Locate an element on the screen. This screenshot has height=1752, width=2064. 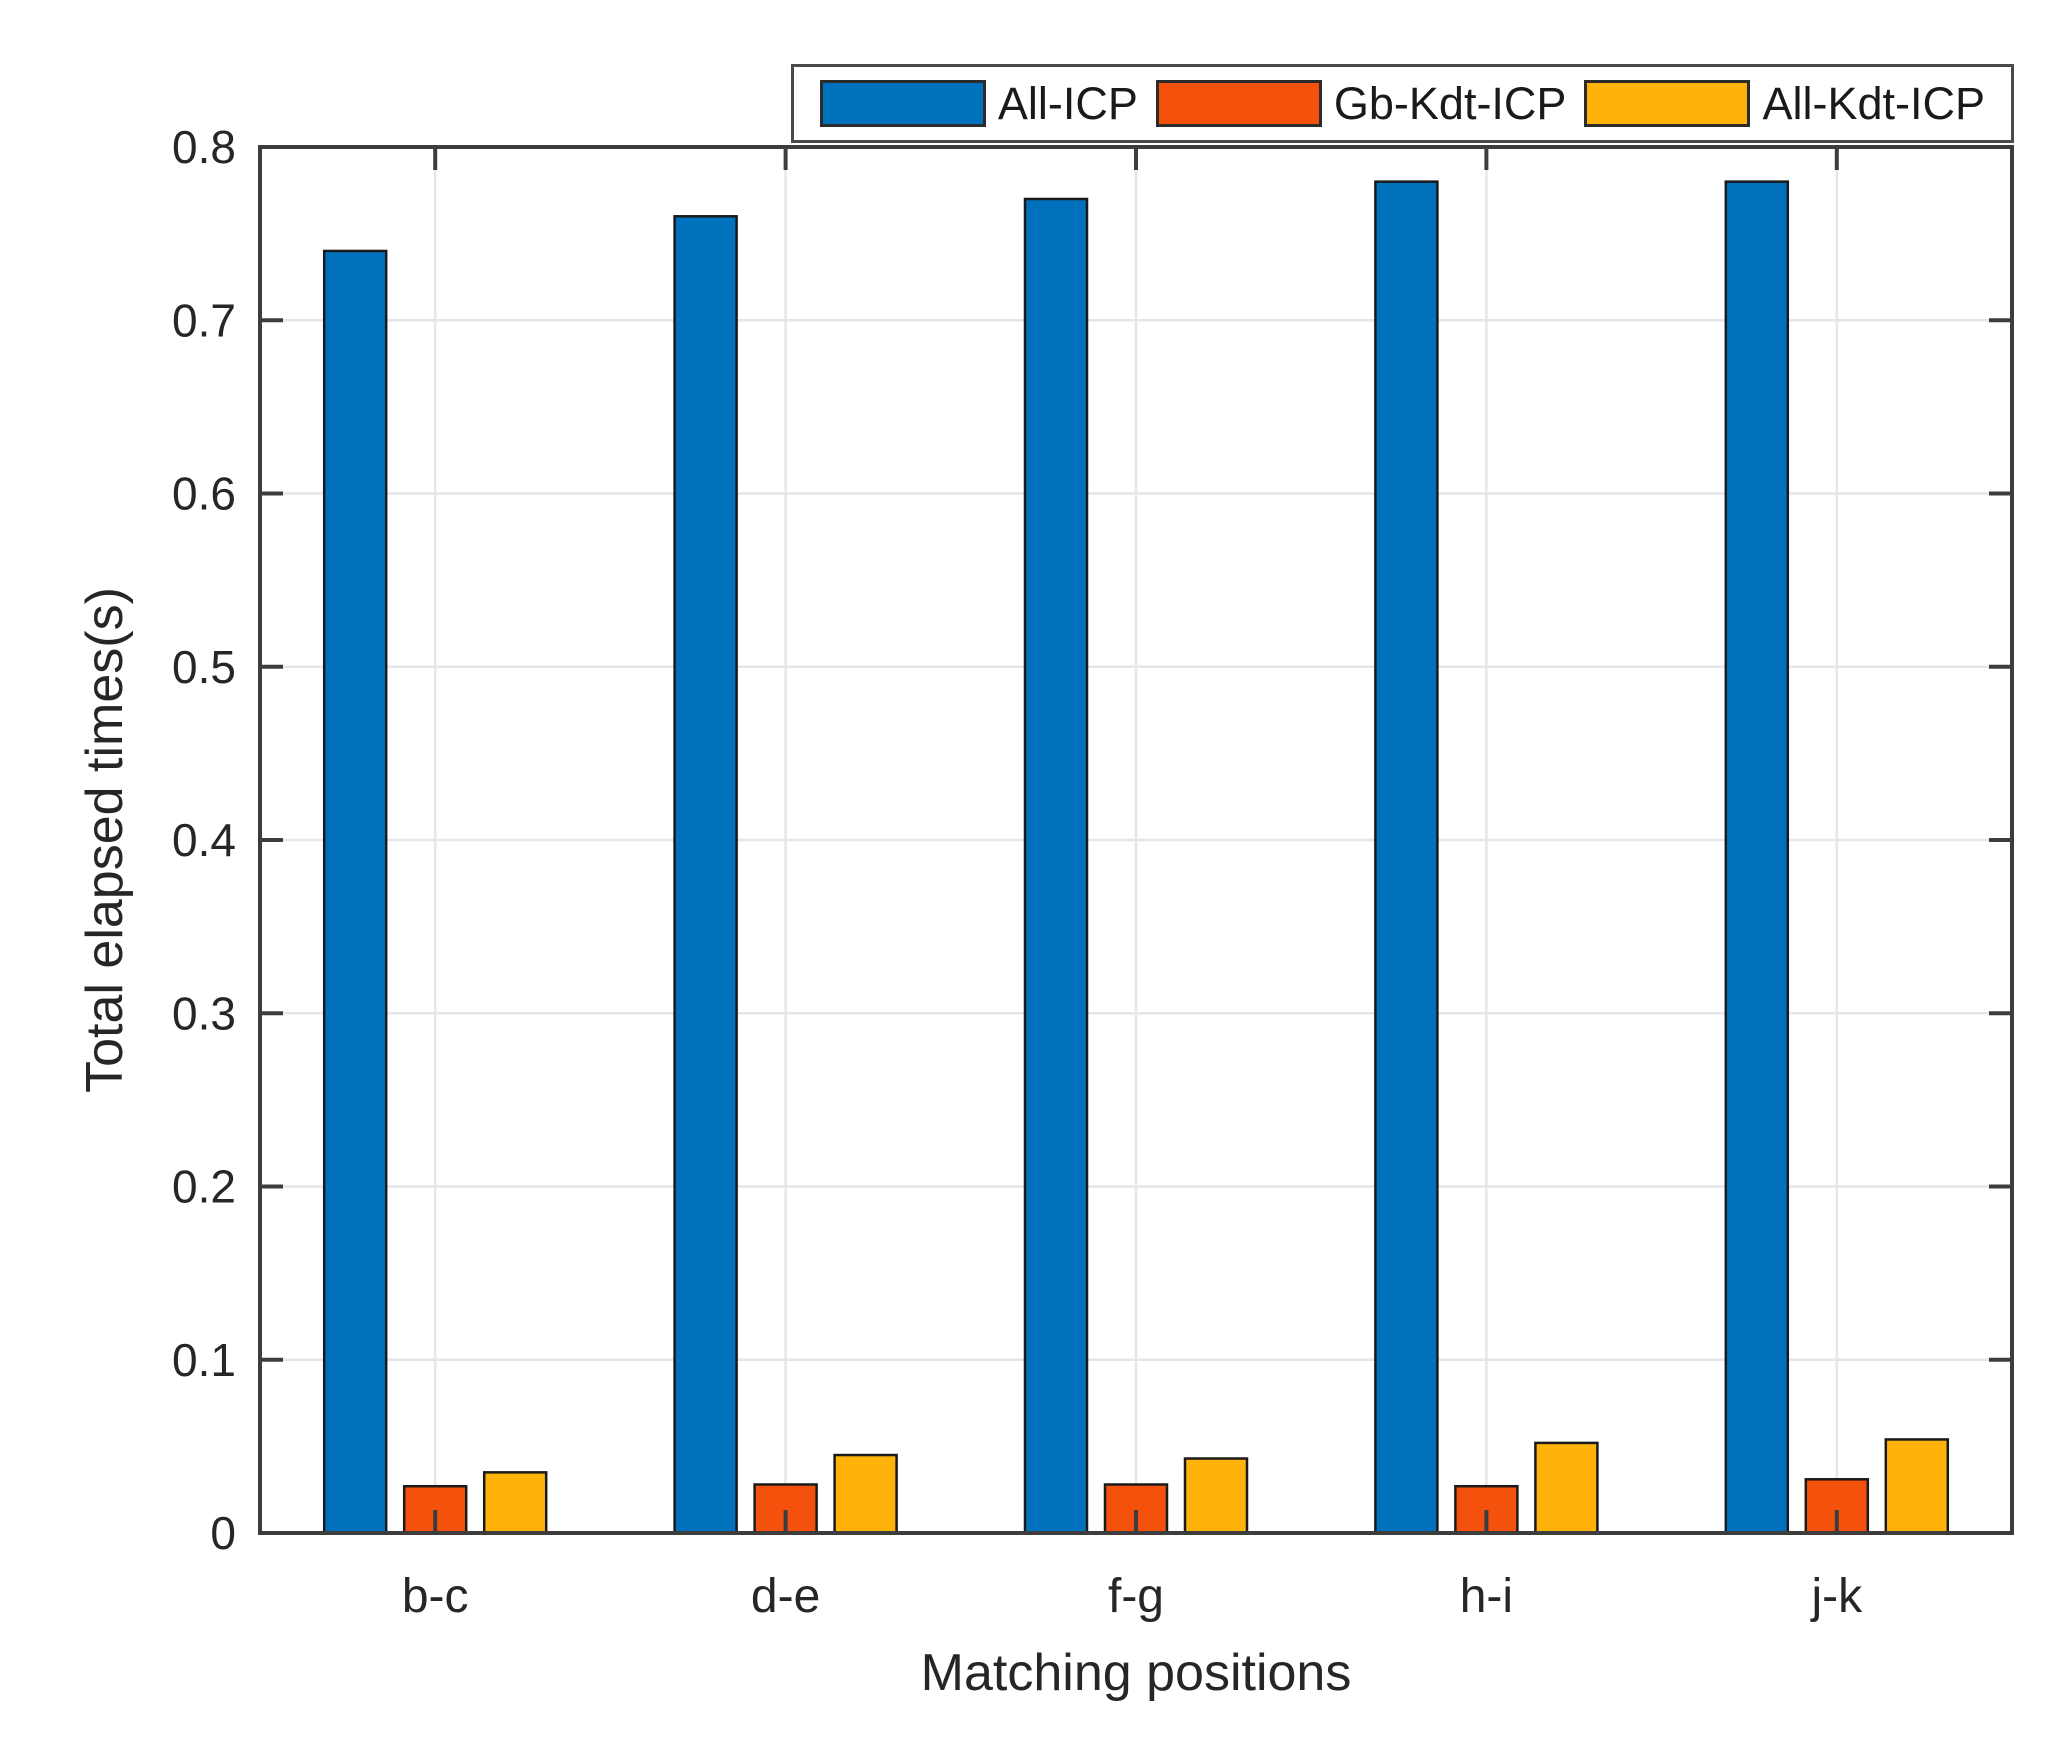
x-tick-label: j-k is located at coordinates (1836, 1596).